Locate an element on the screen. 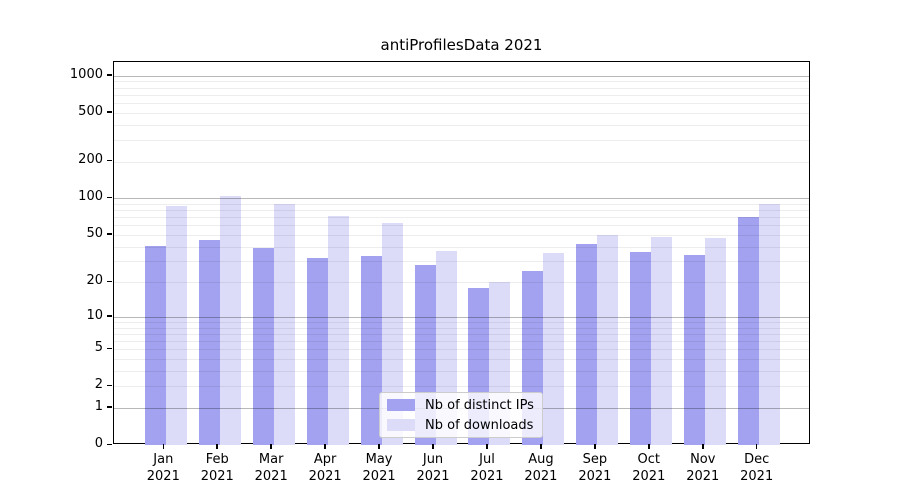  x-tick-mark-mar is located at coordinates (271, 446).